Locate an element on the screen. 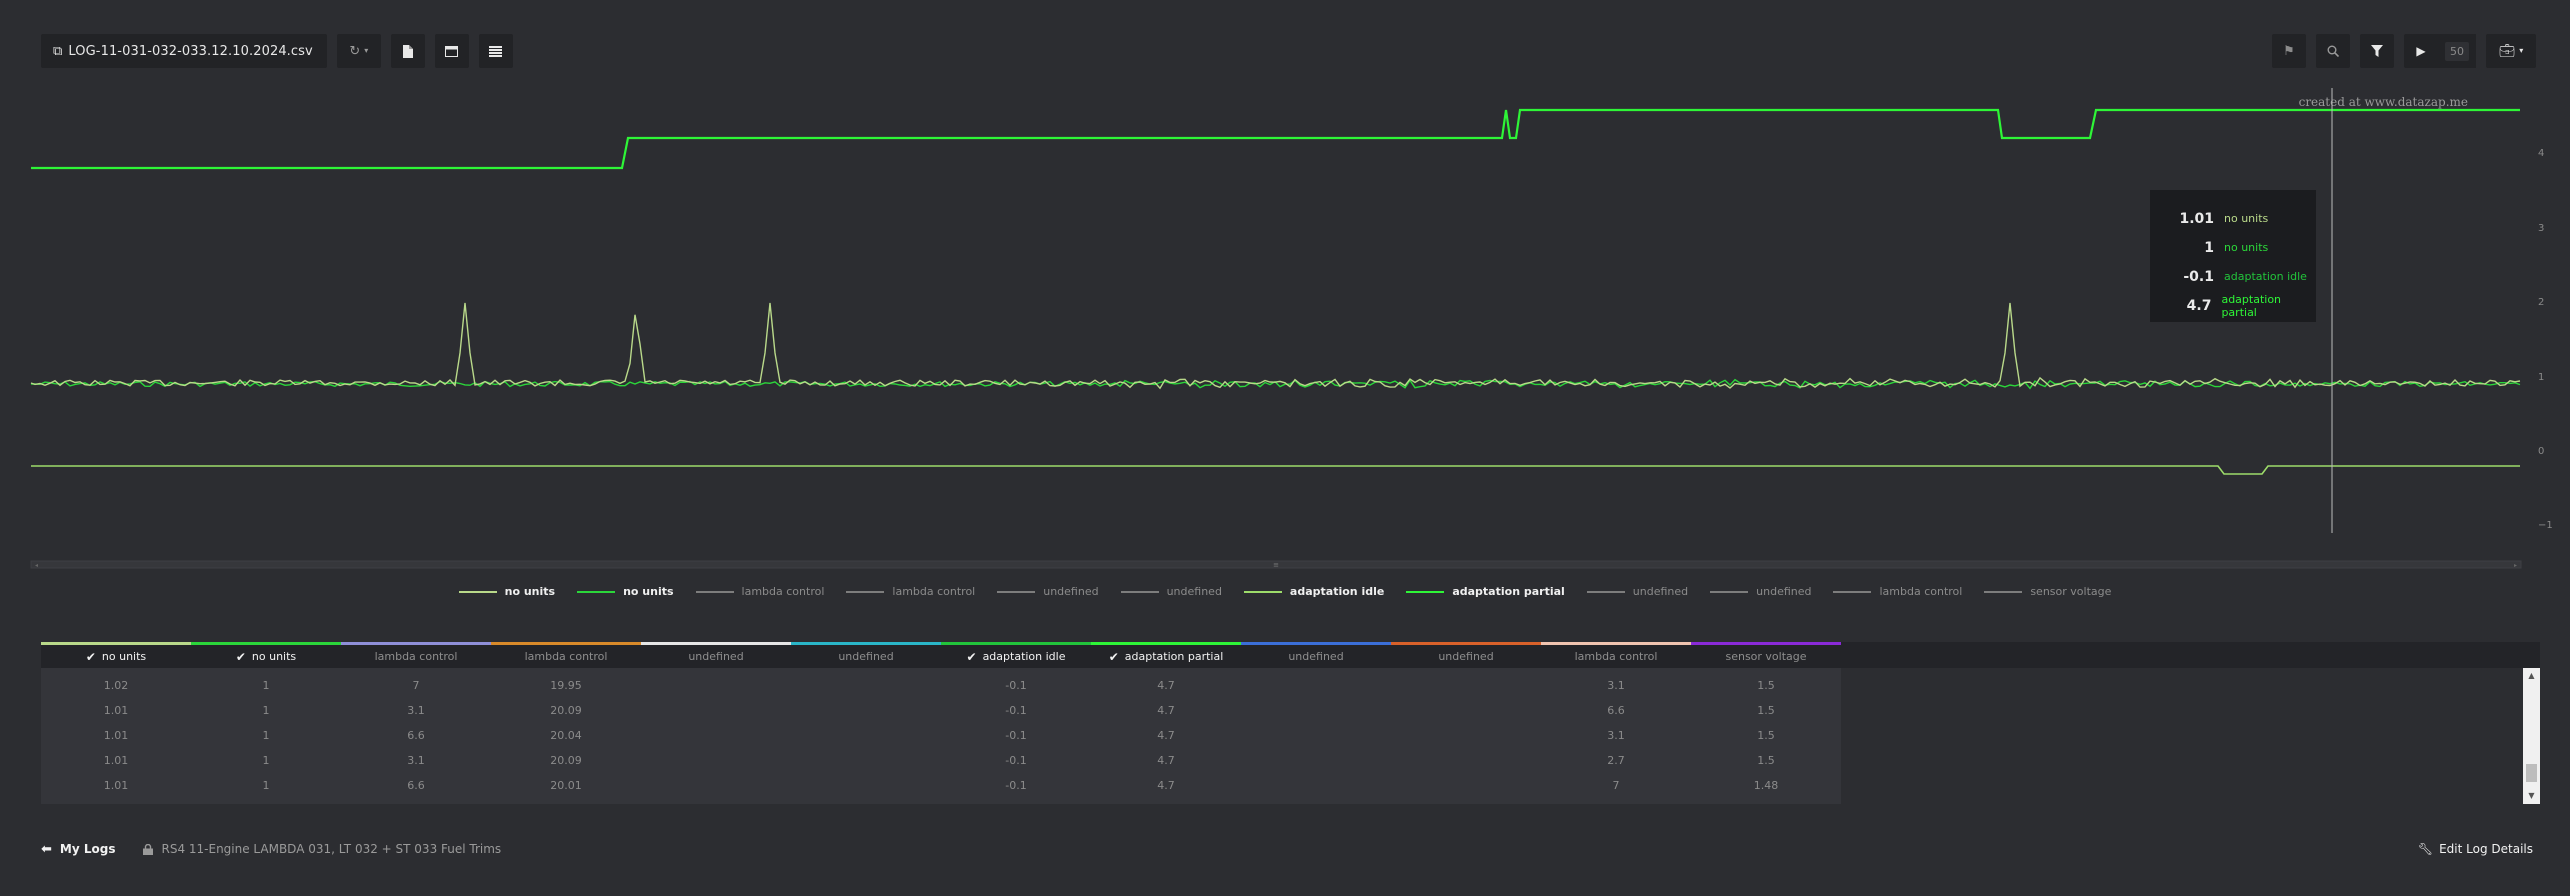  edit-log-details-label: Edit Log Details is located at coordinates (2486, 849).